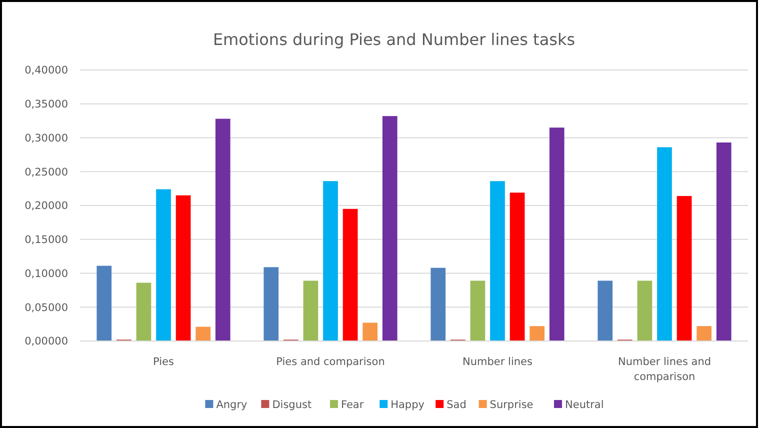 This screenshot has height=428, width=760. What do you see at coordinates (512, 405) in the screenshot?
I see `legend-label: Surprise` at bounding box center [512, 405].